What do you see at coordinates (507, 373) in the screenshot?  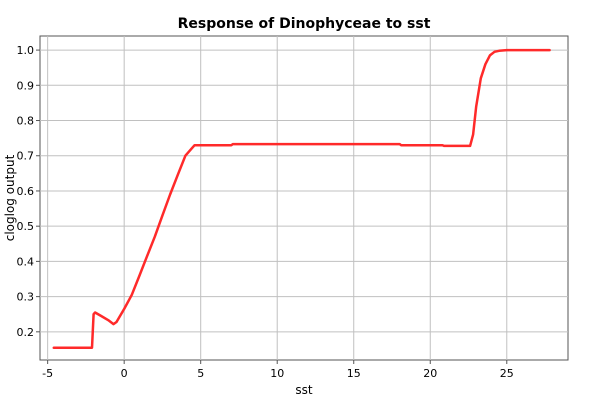 I see `x-tick-label: 25` at bounding box center [507, 373].